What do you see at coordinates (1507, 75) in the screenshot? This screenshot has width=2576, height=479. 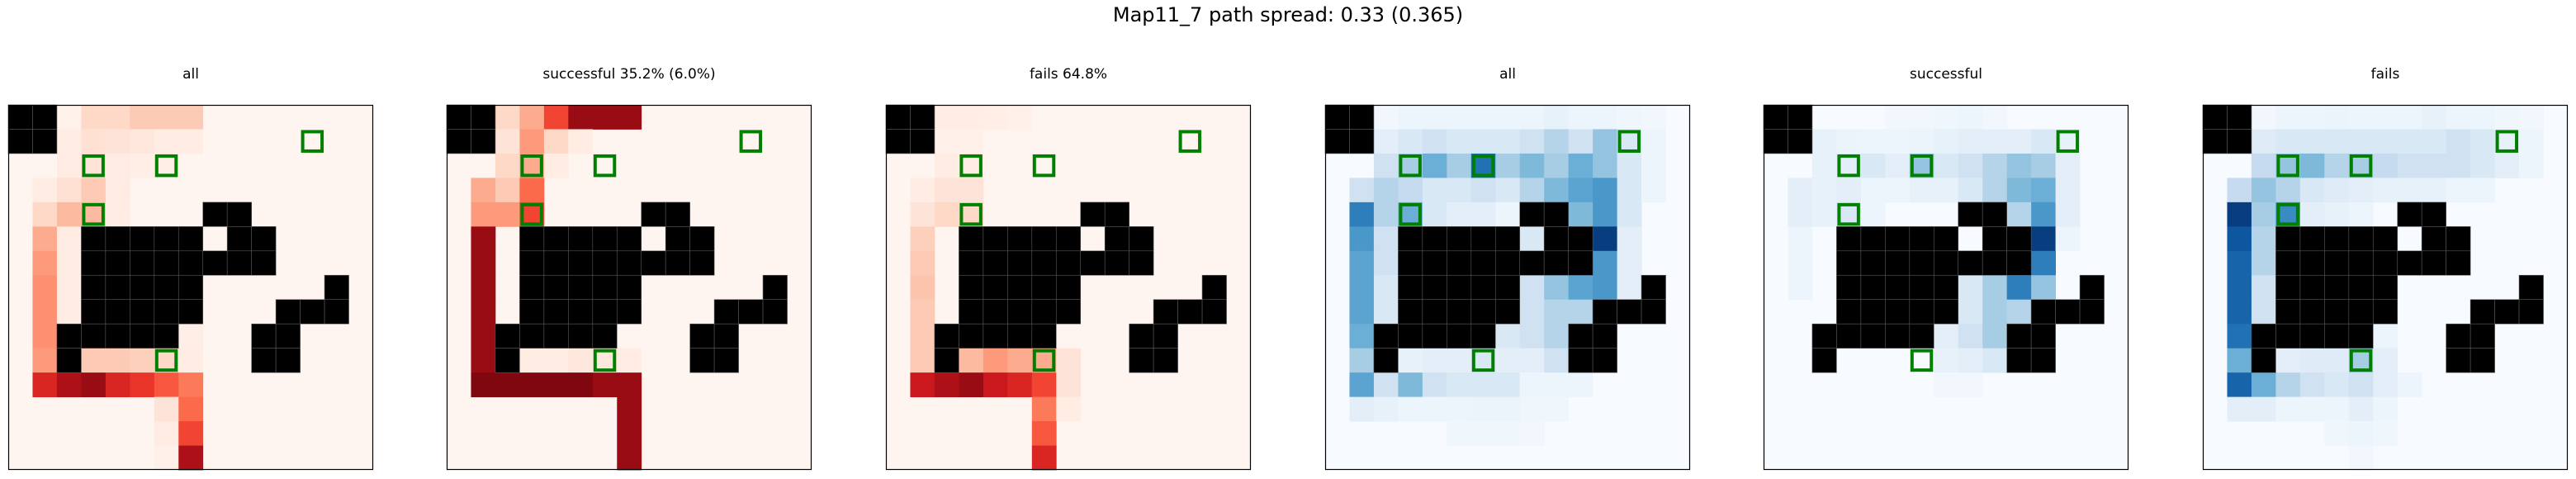 I see `panel-title: all` at bounding box center [1507, 75].